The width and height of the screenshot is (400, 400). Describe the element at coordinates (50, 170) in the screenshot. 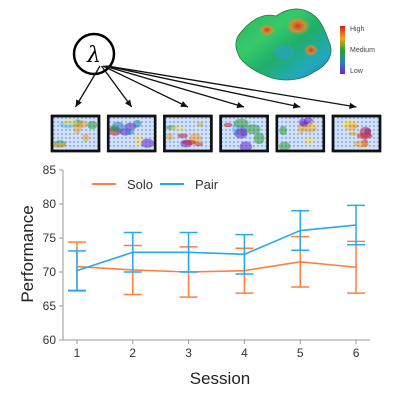

I see `y-tick-label: 85` at that location.